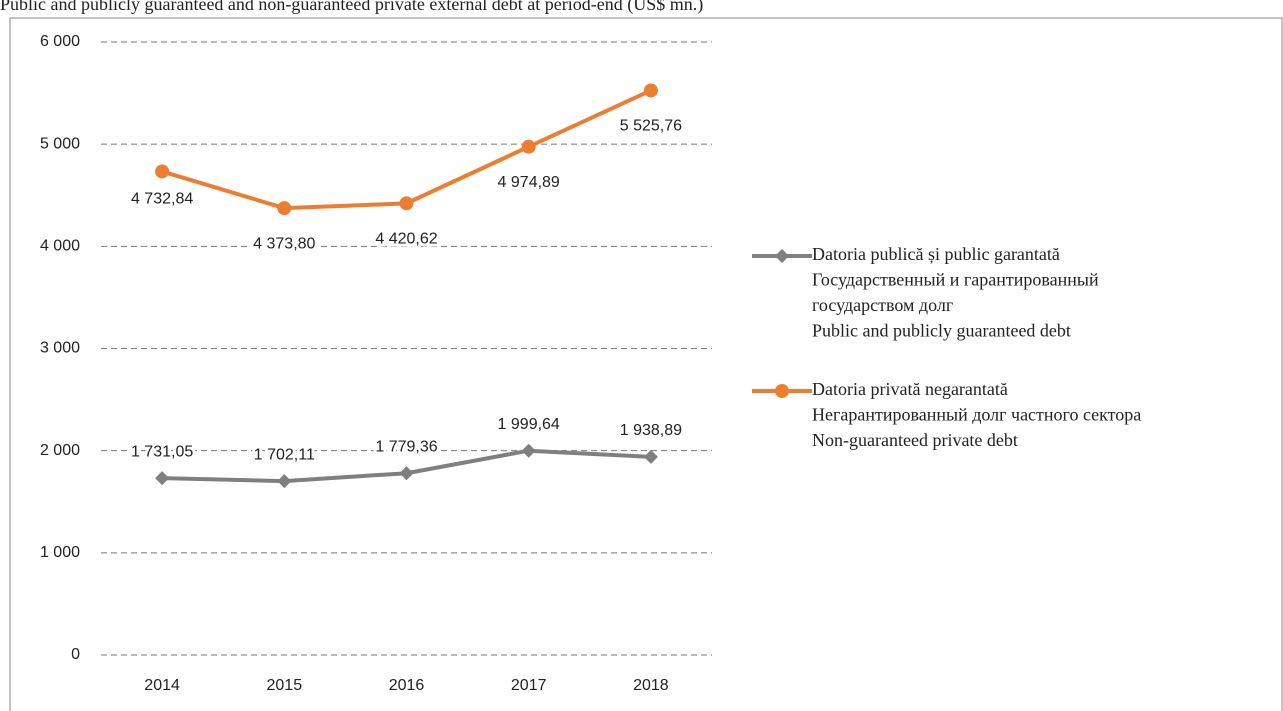 The width and height of the screenshot is (1283, 711). What do you see at coordinates (529, 182) in the screenshot?
I see `data-label: 4 974,89` at bounding box center [529, 182].